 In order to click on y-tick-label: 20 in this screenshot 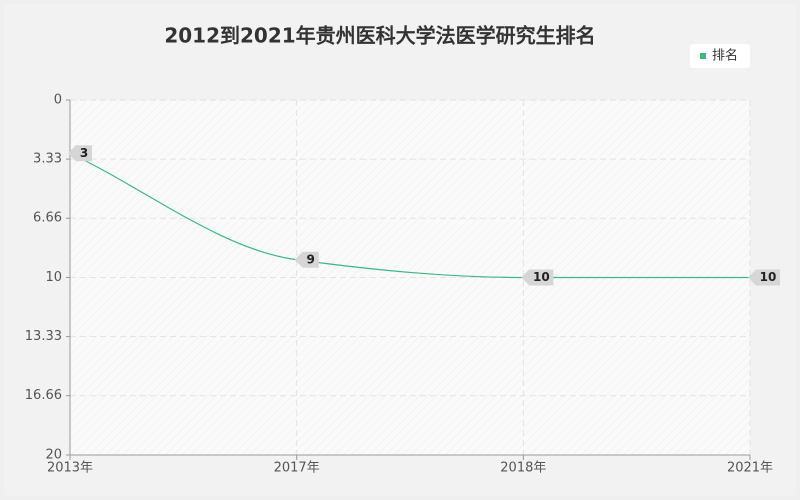, I will do `click(53, 455)`.